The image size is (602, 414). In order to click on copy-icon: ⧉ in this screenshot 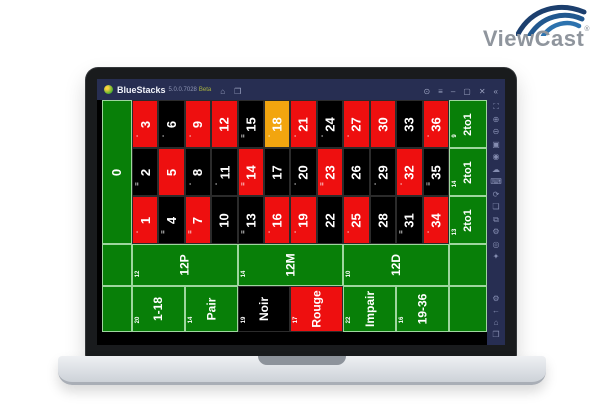, I will do `click(496, 219)`.